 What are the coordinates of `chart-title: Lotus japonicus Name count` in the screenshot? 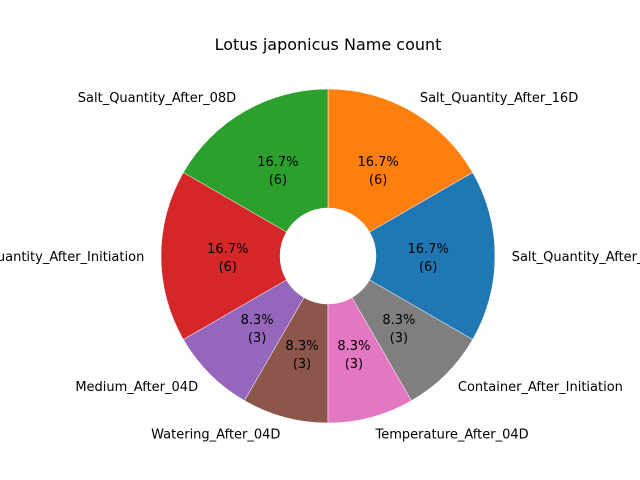 It's located at (328, 44).